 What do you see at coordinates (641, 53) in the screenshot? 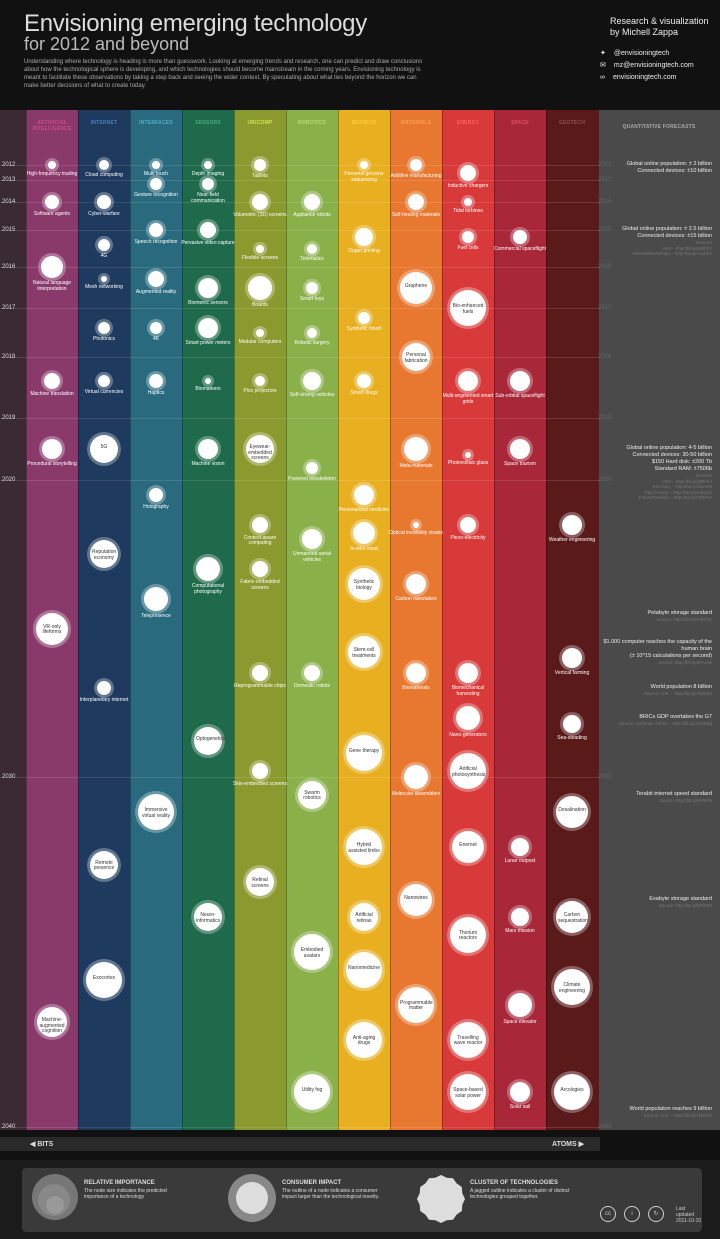
I see `twitter-link: @envisioningtech` at bounding box center [641, 53].